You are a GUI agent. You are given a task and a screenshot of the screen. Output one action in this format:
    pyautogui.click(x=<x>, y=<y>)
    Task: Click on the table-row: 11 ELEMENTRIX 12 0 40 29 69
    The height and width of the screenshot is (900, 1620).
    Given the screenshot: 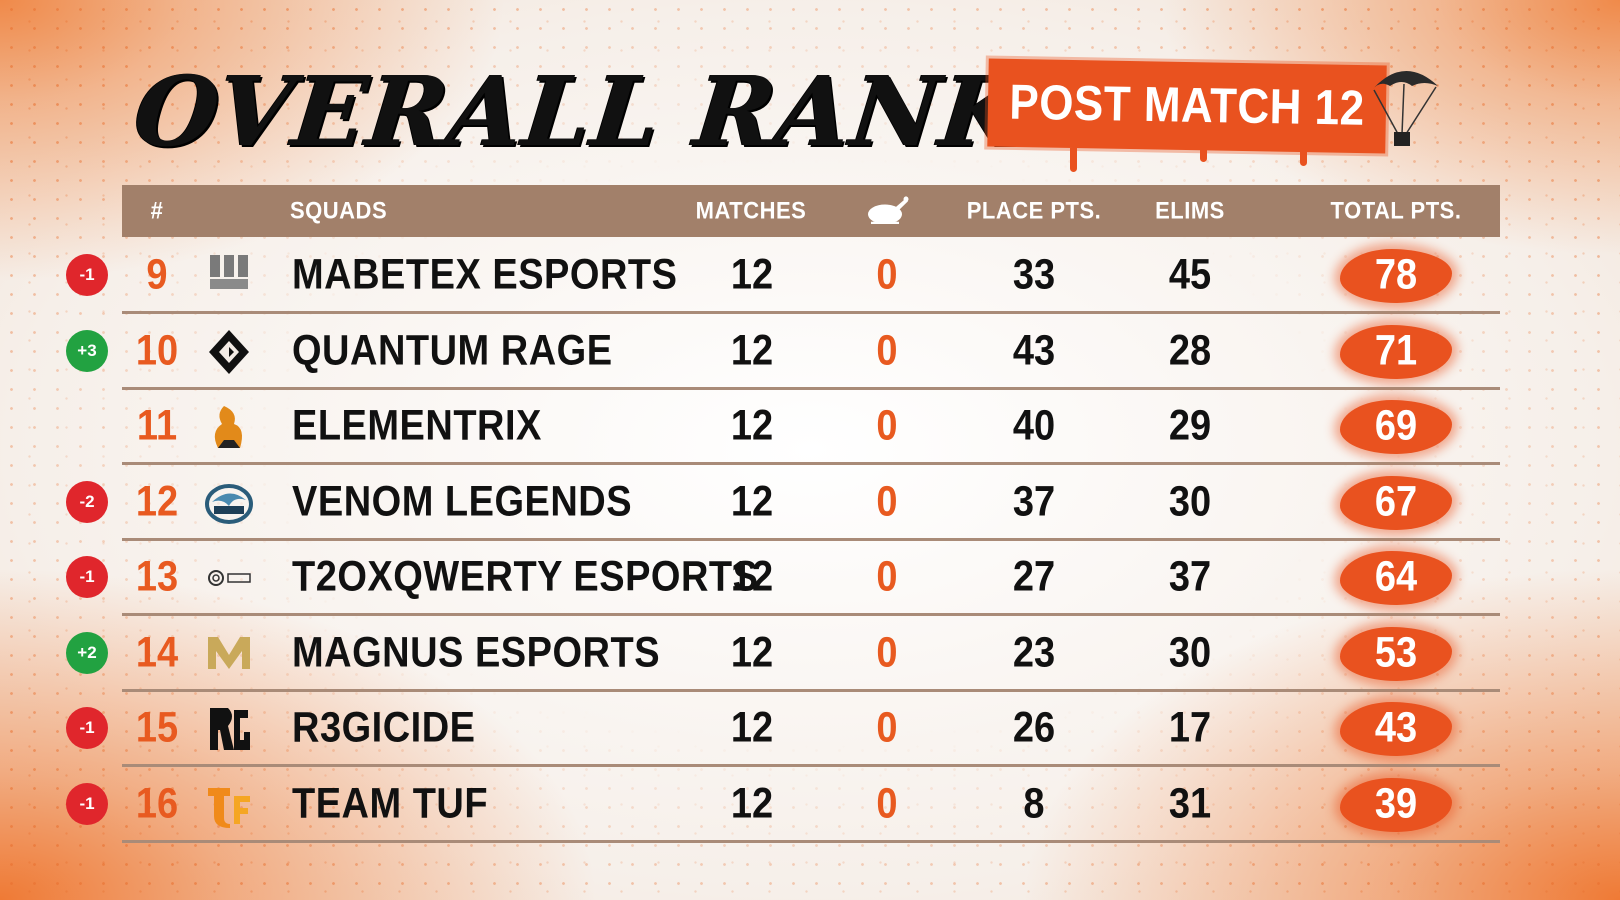 What is the action you would take?
    pyautogui.click(x=811, y=426)
    